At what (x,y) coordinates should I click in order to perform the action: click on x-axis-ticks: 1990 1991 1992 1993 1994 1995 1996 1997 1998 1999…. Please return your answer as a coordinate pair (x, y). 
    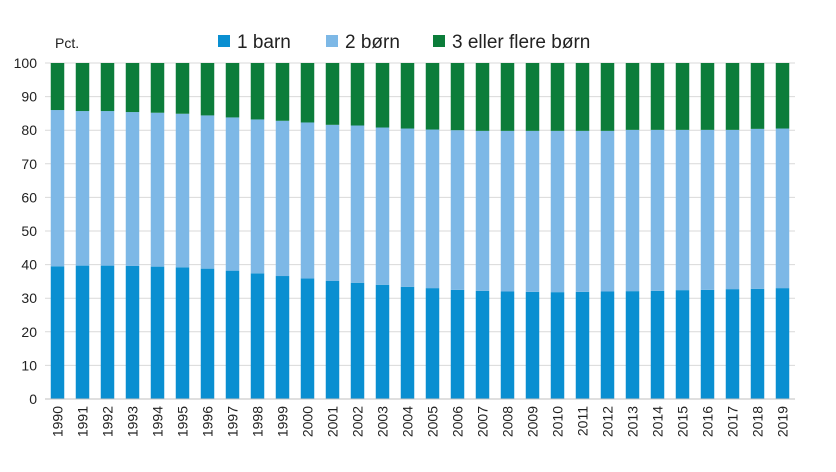
    Looking at the image, I should click on (420, 421).